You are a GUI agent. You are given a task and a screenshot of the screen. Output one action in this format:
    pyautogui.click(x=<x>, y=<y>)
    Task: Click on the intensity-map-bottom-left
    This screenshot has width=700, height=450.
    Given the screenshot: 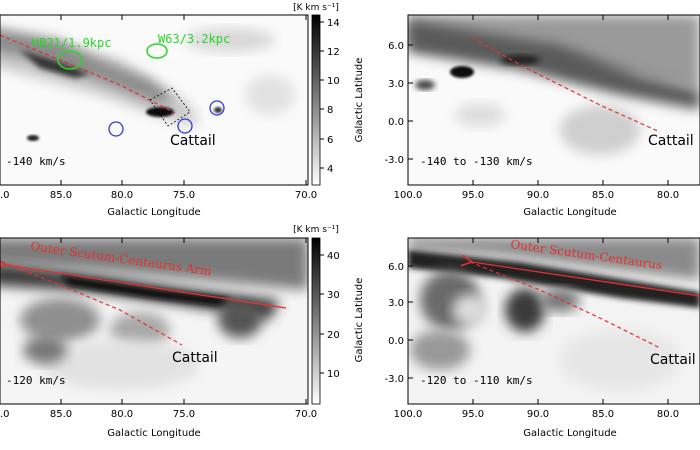 What is the action you would take?
    pyautogui.click(x=154, y=314)
    